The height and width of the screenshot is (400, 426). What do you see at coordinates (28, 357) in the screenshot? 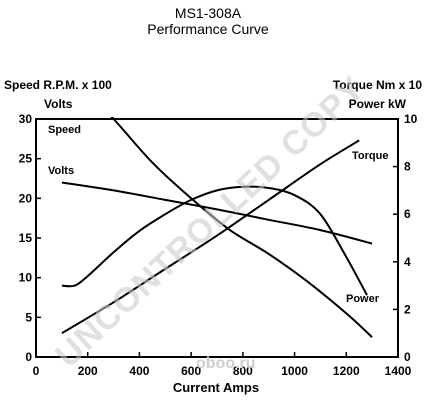
I see `left-tick-label: 0` at bounding box center [28, 357].